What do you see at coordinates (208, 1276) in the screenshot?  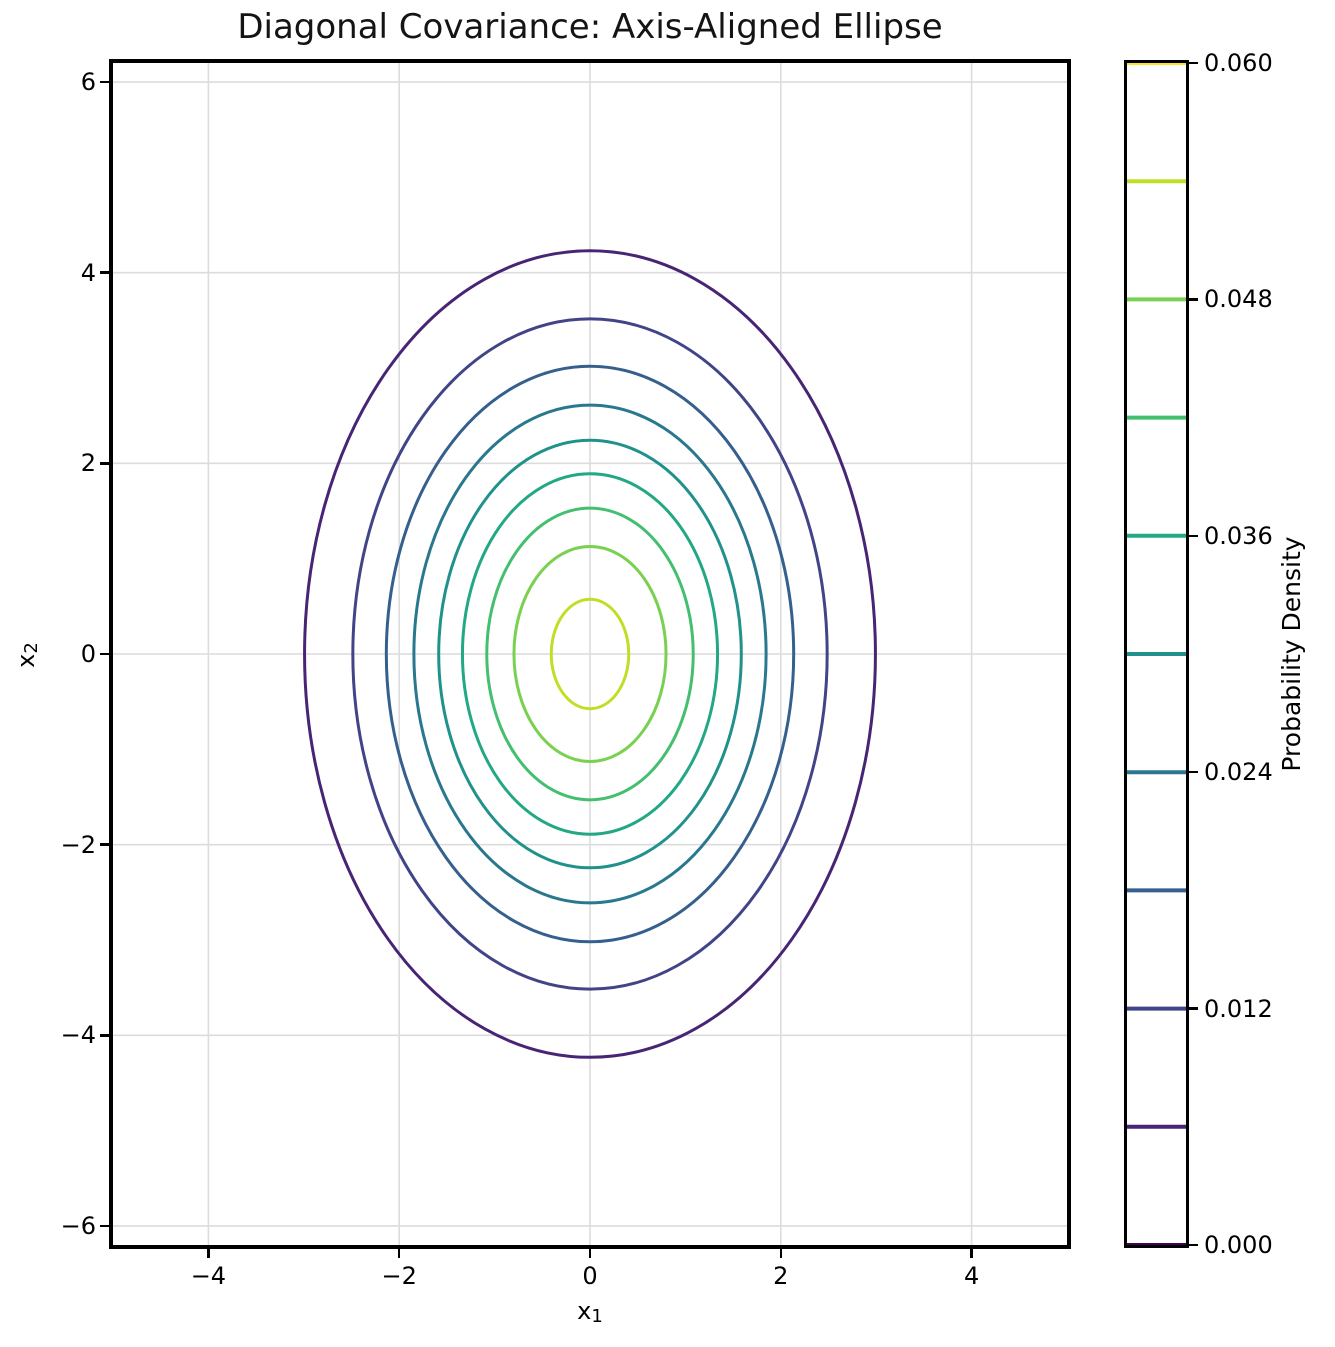 I see `x-tick-label: −4` at bounding box center [208, 1276].